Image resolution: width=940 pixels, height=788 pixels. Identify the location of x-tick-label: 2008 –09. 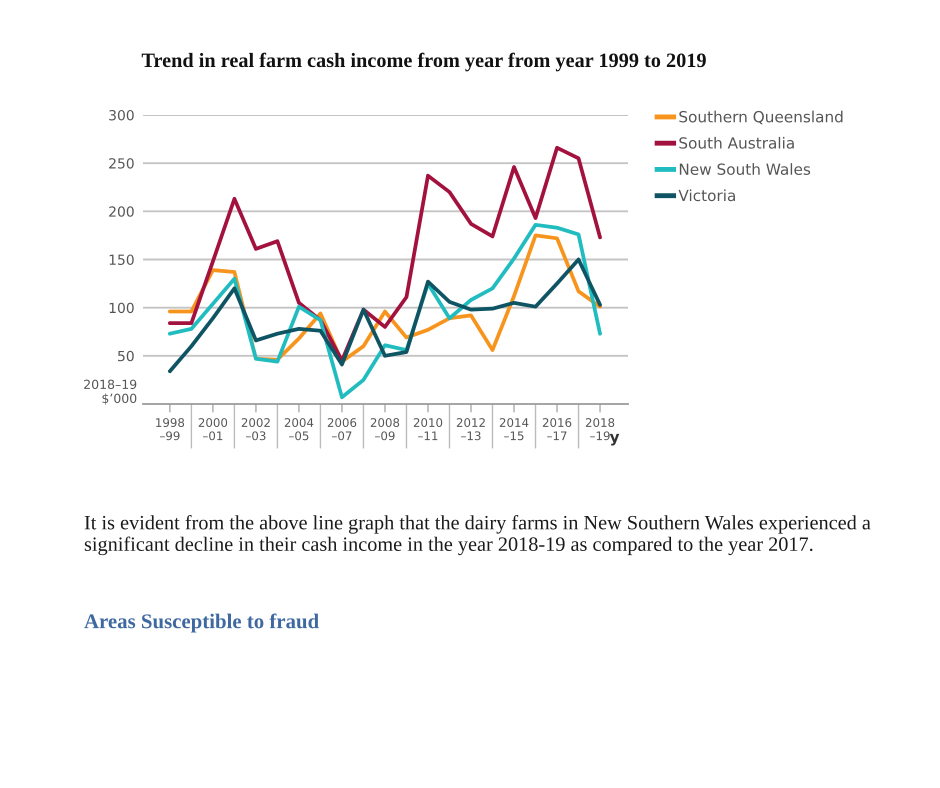
(385, 429).